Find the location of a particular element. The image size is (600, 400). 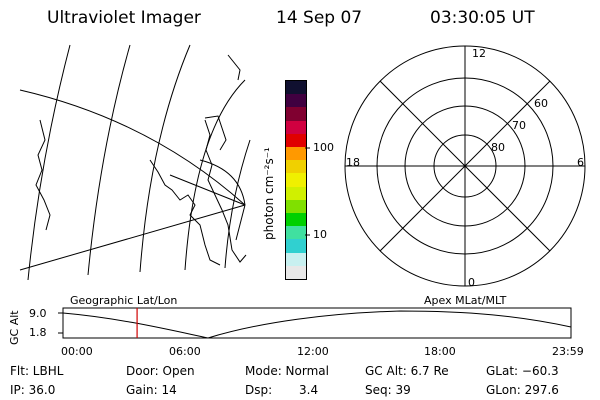

xtick-0000: 00:00 is located at coordinates (77, 351).